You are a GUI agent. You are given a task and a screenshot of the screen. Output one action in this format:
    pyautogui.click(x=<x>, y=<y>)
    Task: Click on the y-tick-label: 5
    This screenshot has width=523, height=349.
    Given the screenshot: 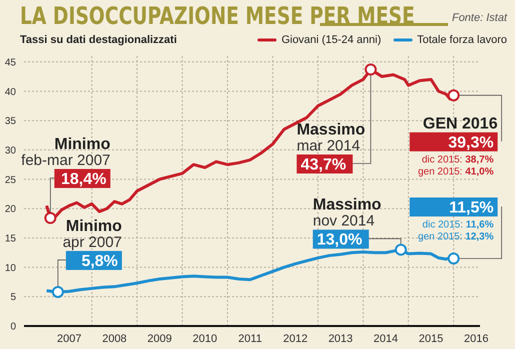 What is the action you would take?
    pyautogui.click(x=13, y=298)
    